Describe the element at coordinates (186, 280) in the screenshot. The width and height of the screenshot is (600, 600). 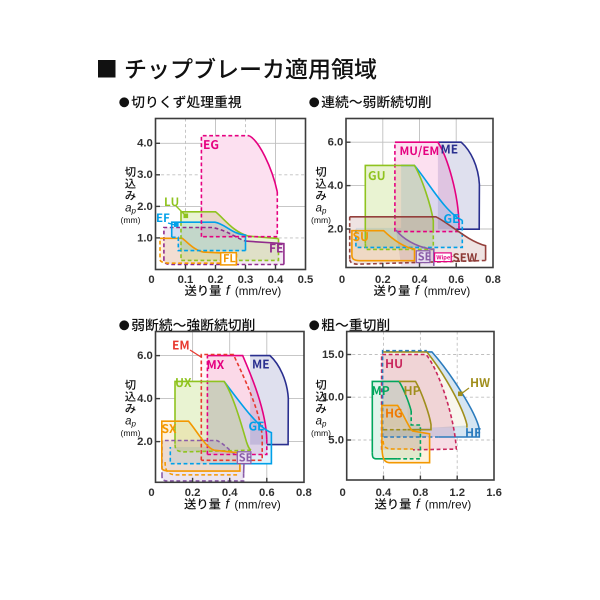
I see `svg-text: 0.1` at that location.